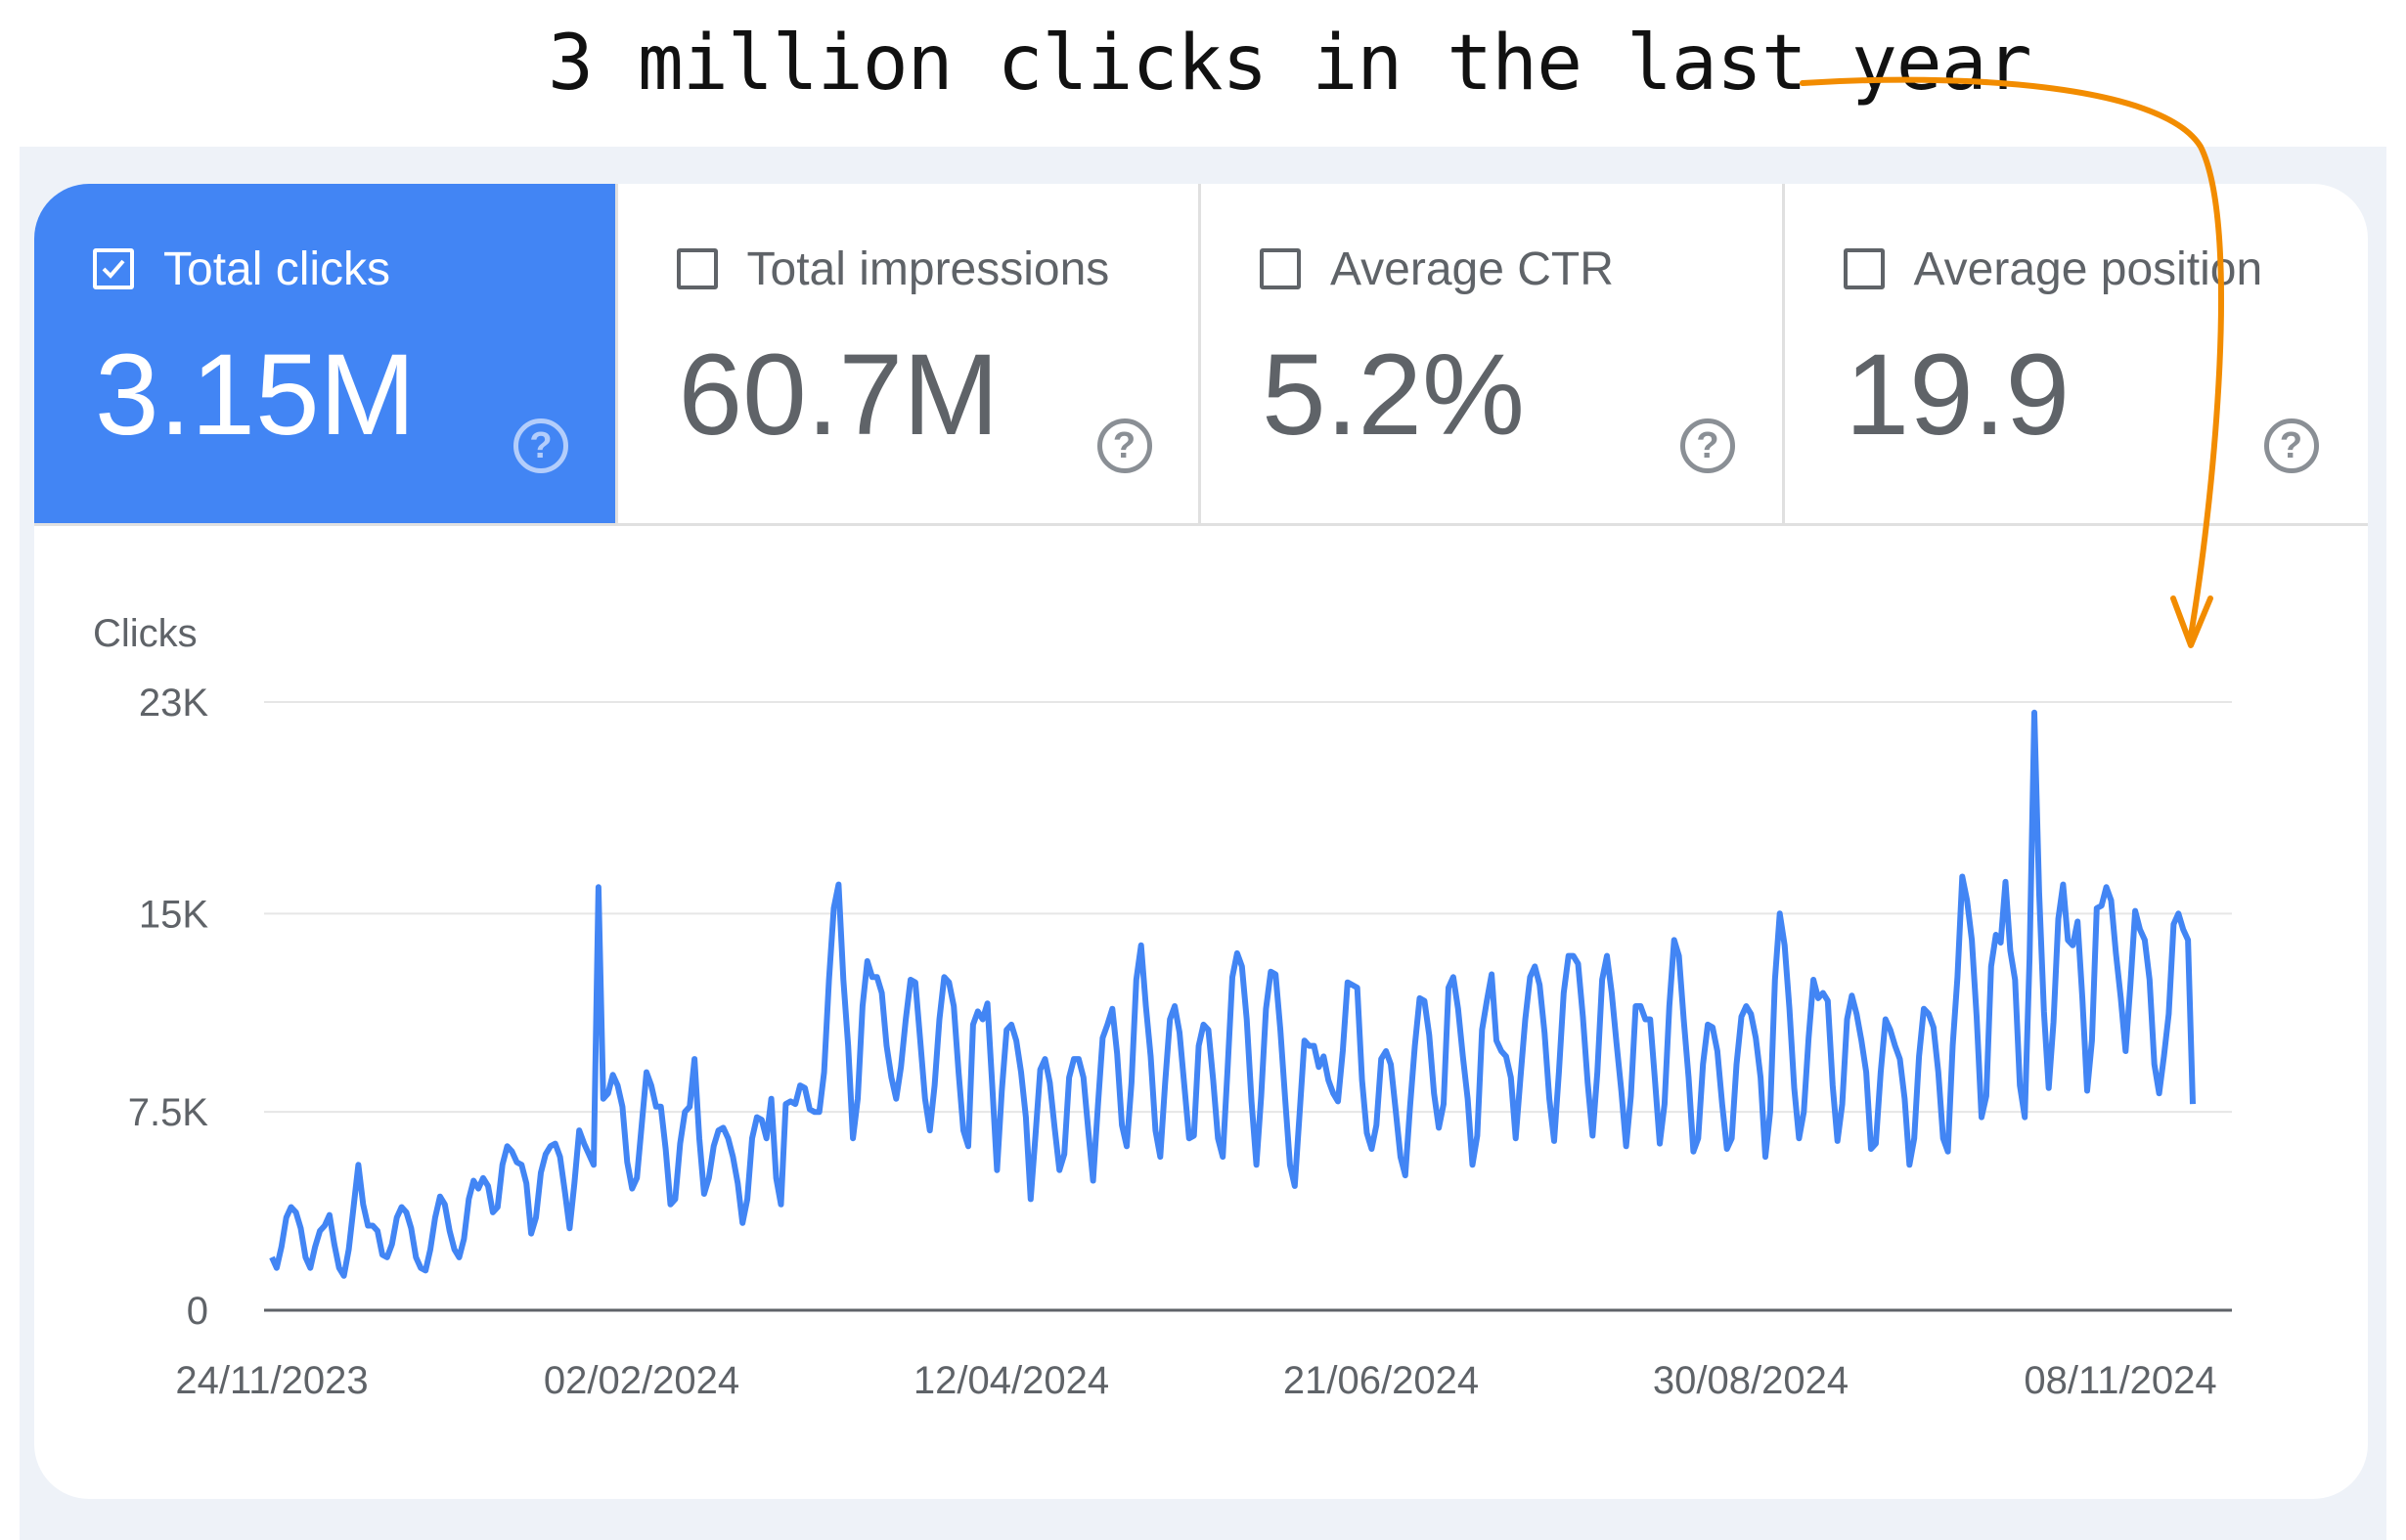  Describe the element at coordinates (197, 1311) in the screenshot. I see `y-tick-label: 0` at that location.